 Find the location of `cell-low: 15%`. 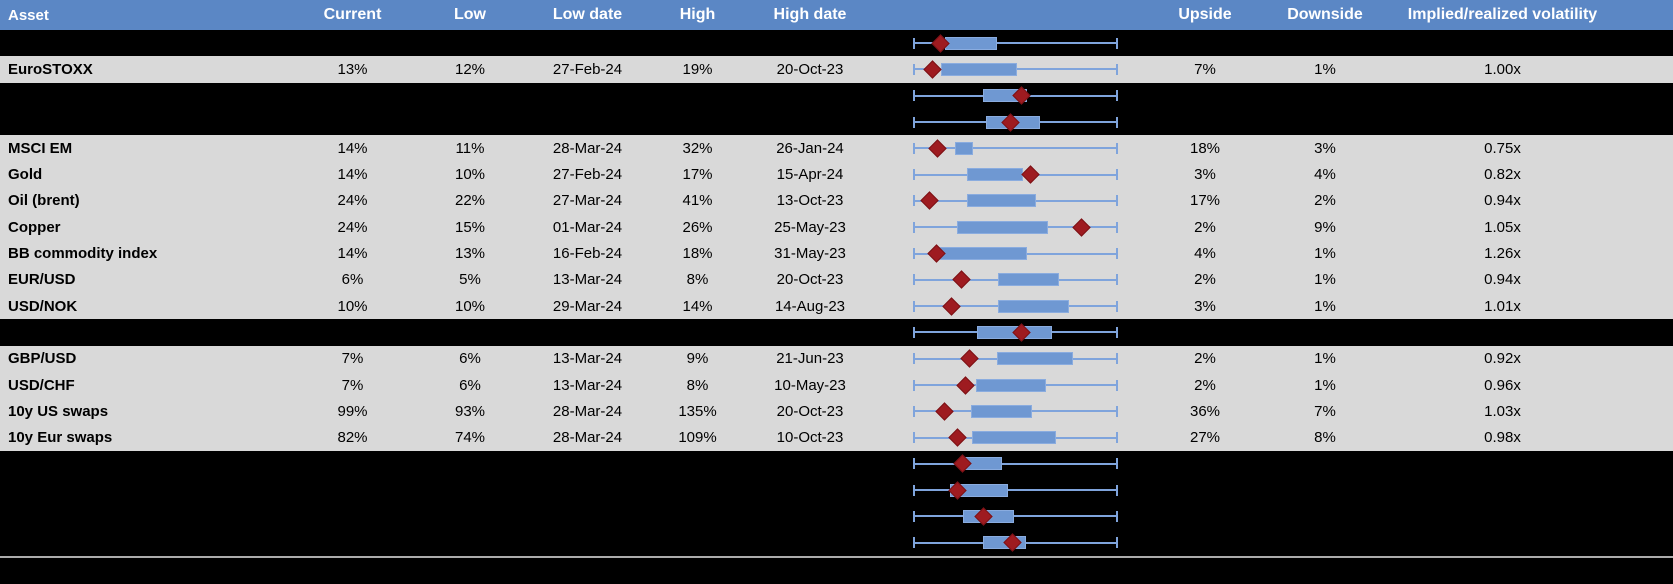

cell-low: 15% is located at coordinates (470, 227).